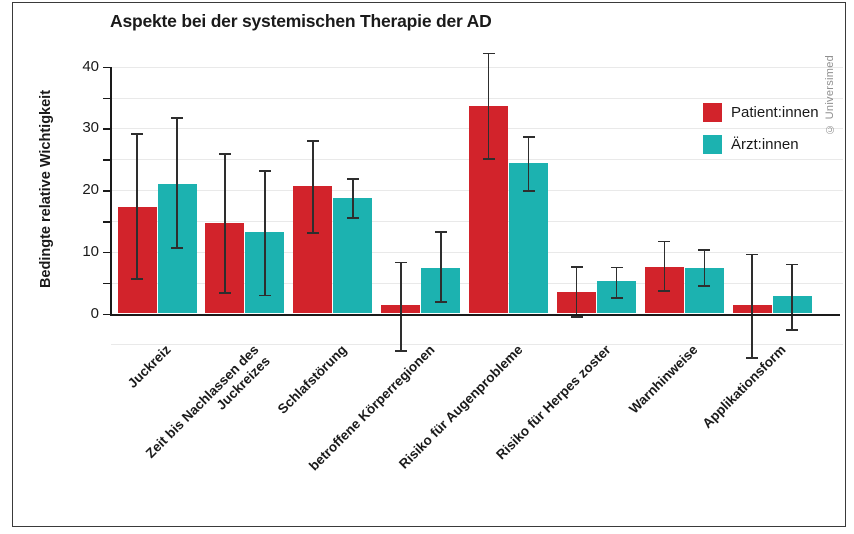 The image size is (854, 534). I want to click on x-category-label: betroffene Körperregionen, so click(371, 408).